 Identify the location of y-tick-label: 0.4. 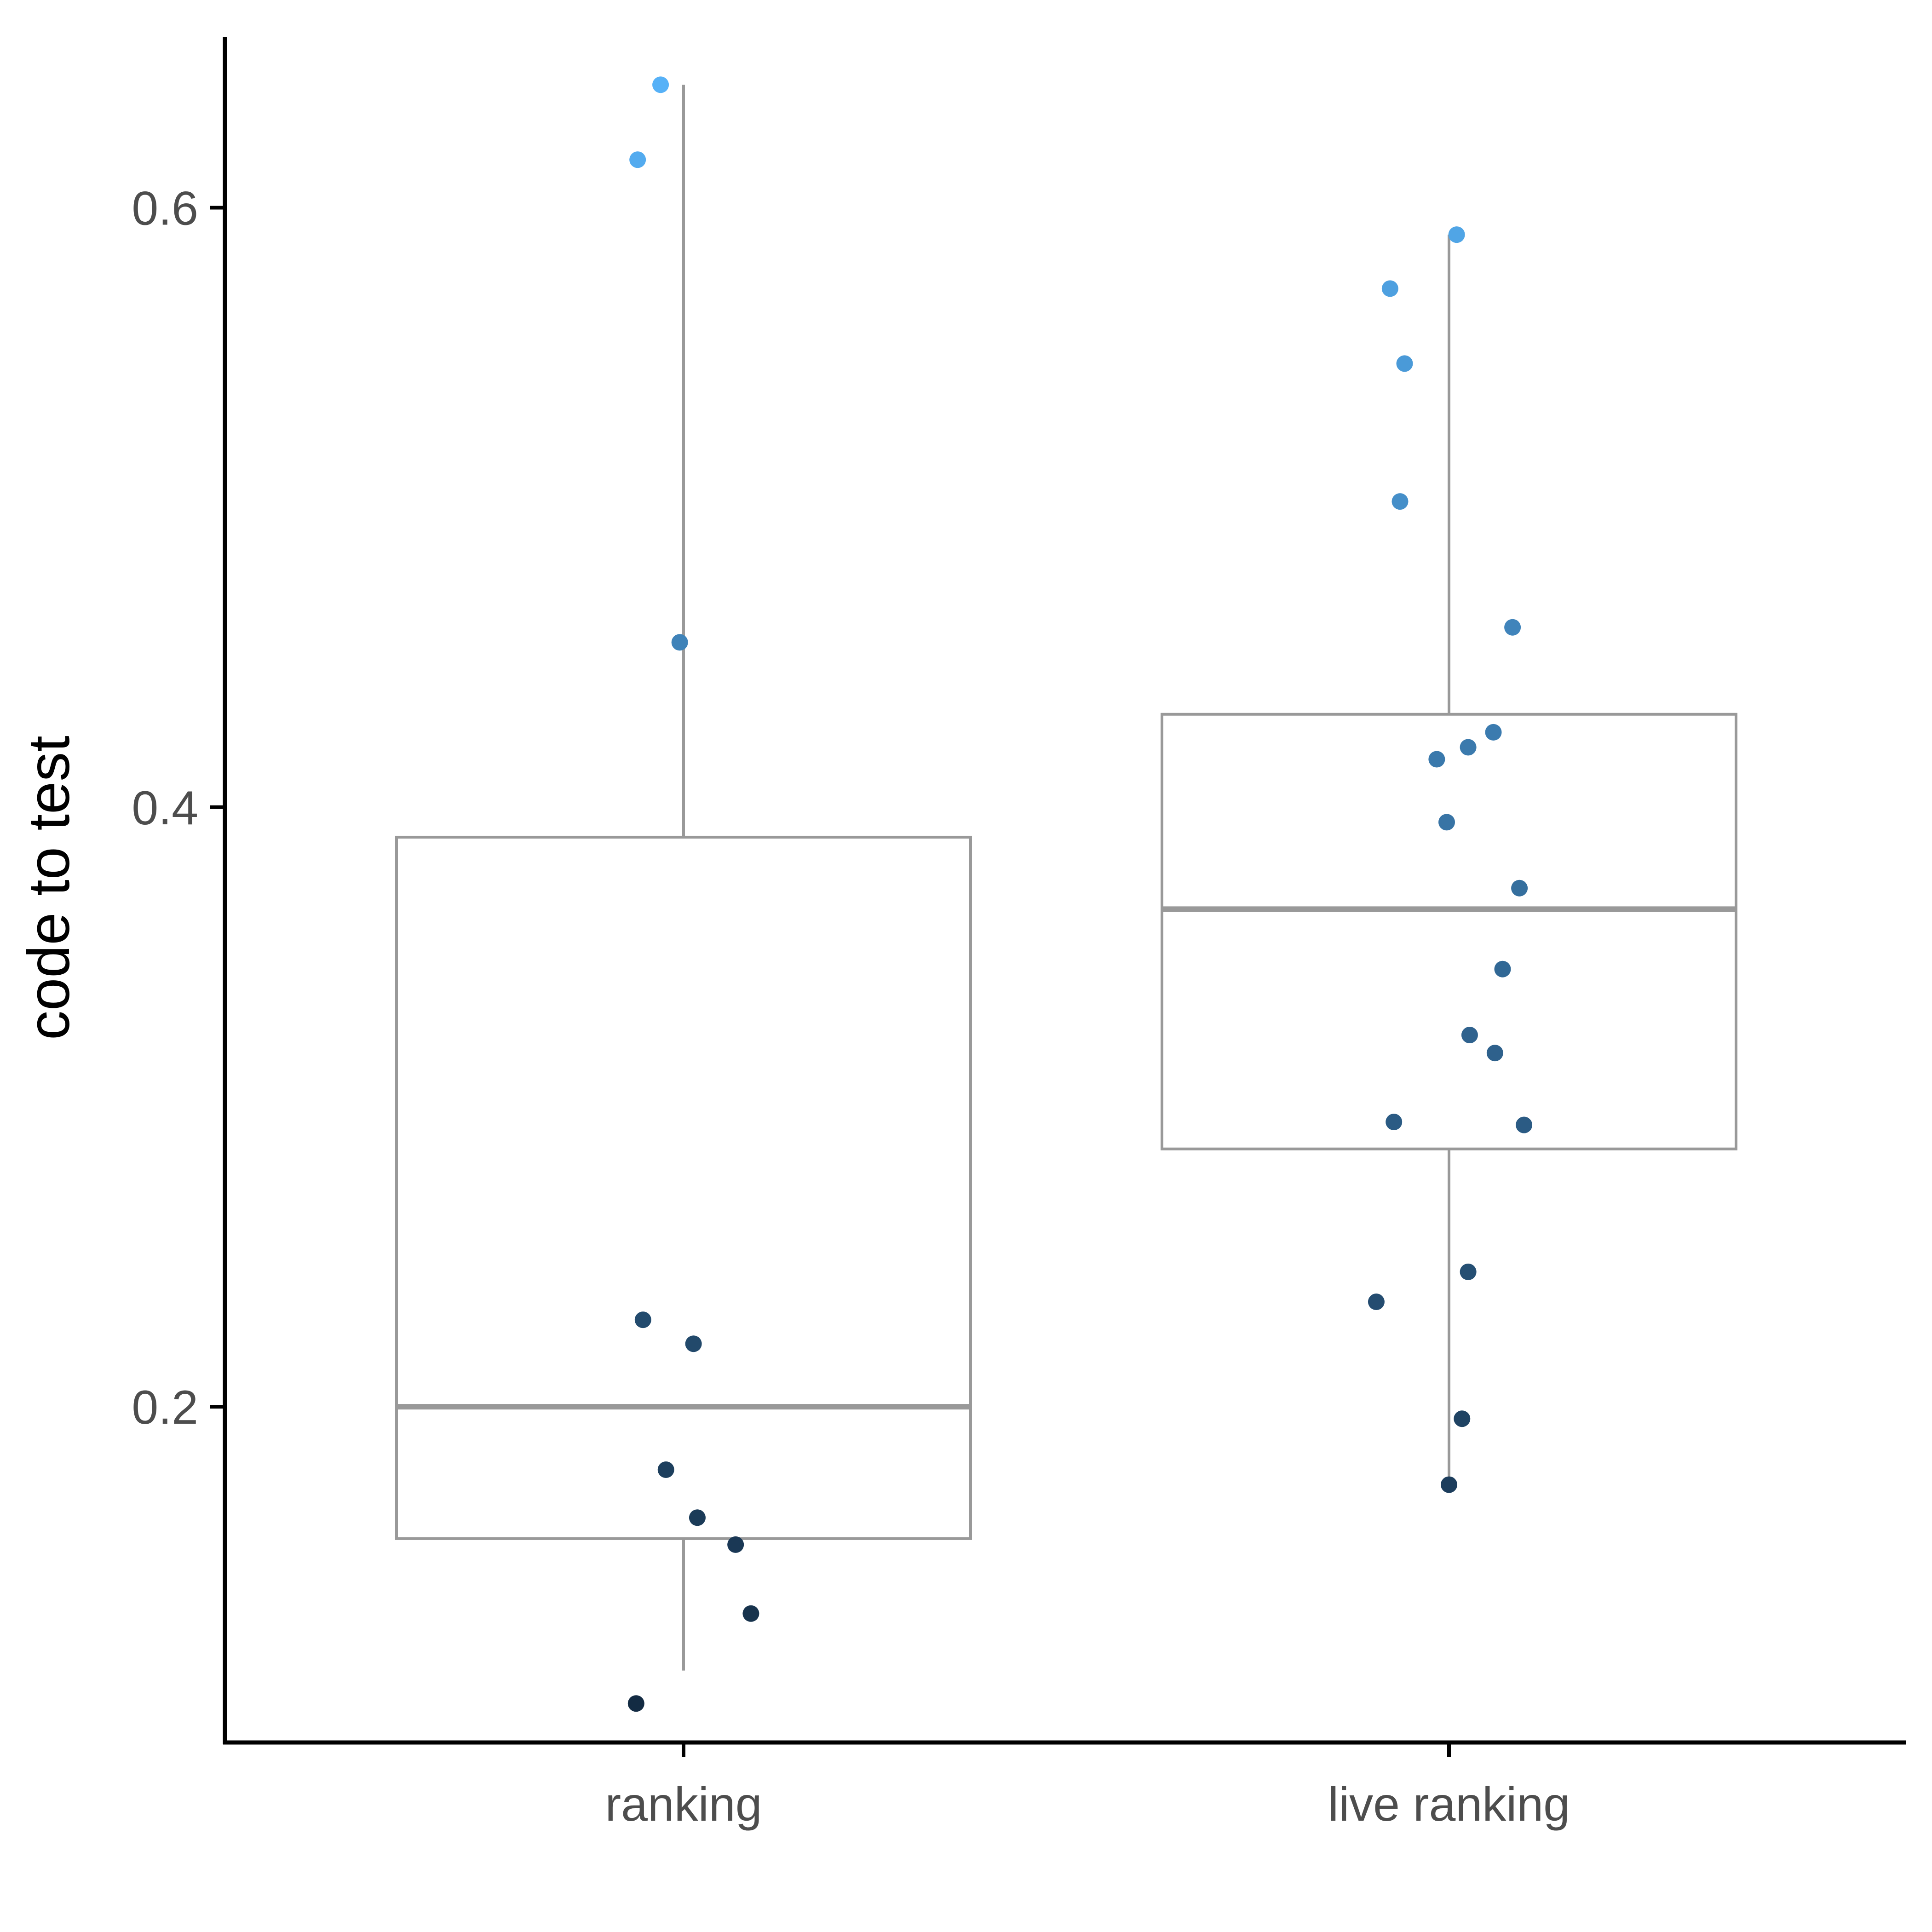
(165, 808).